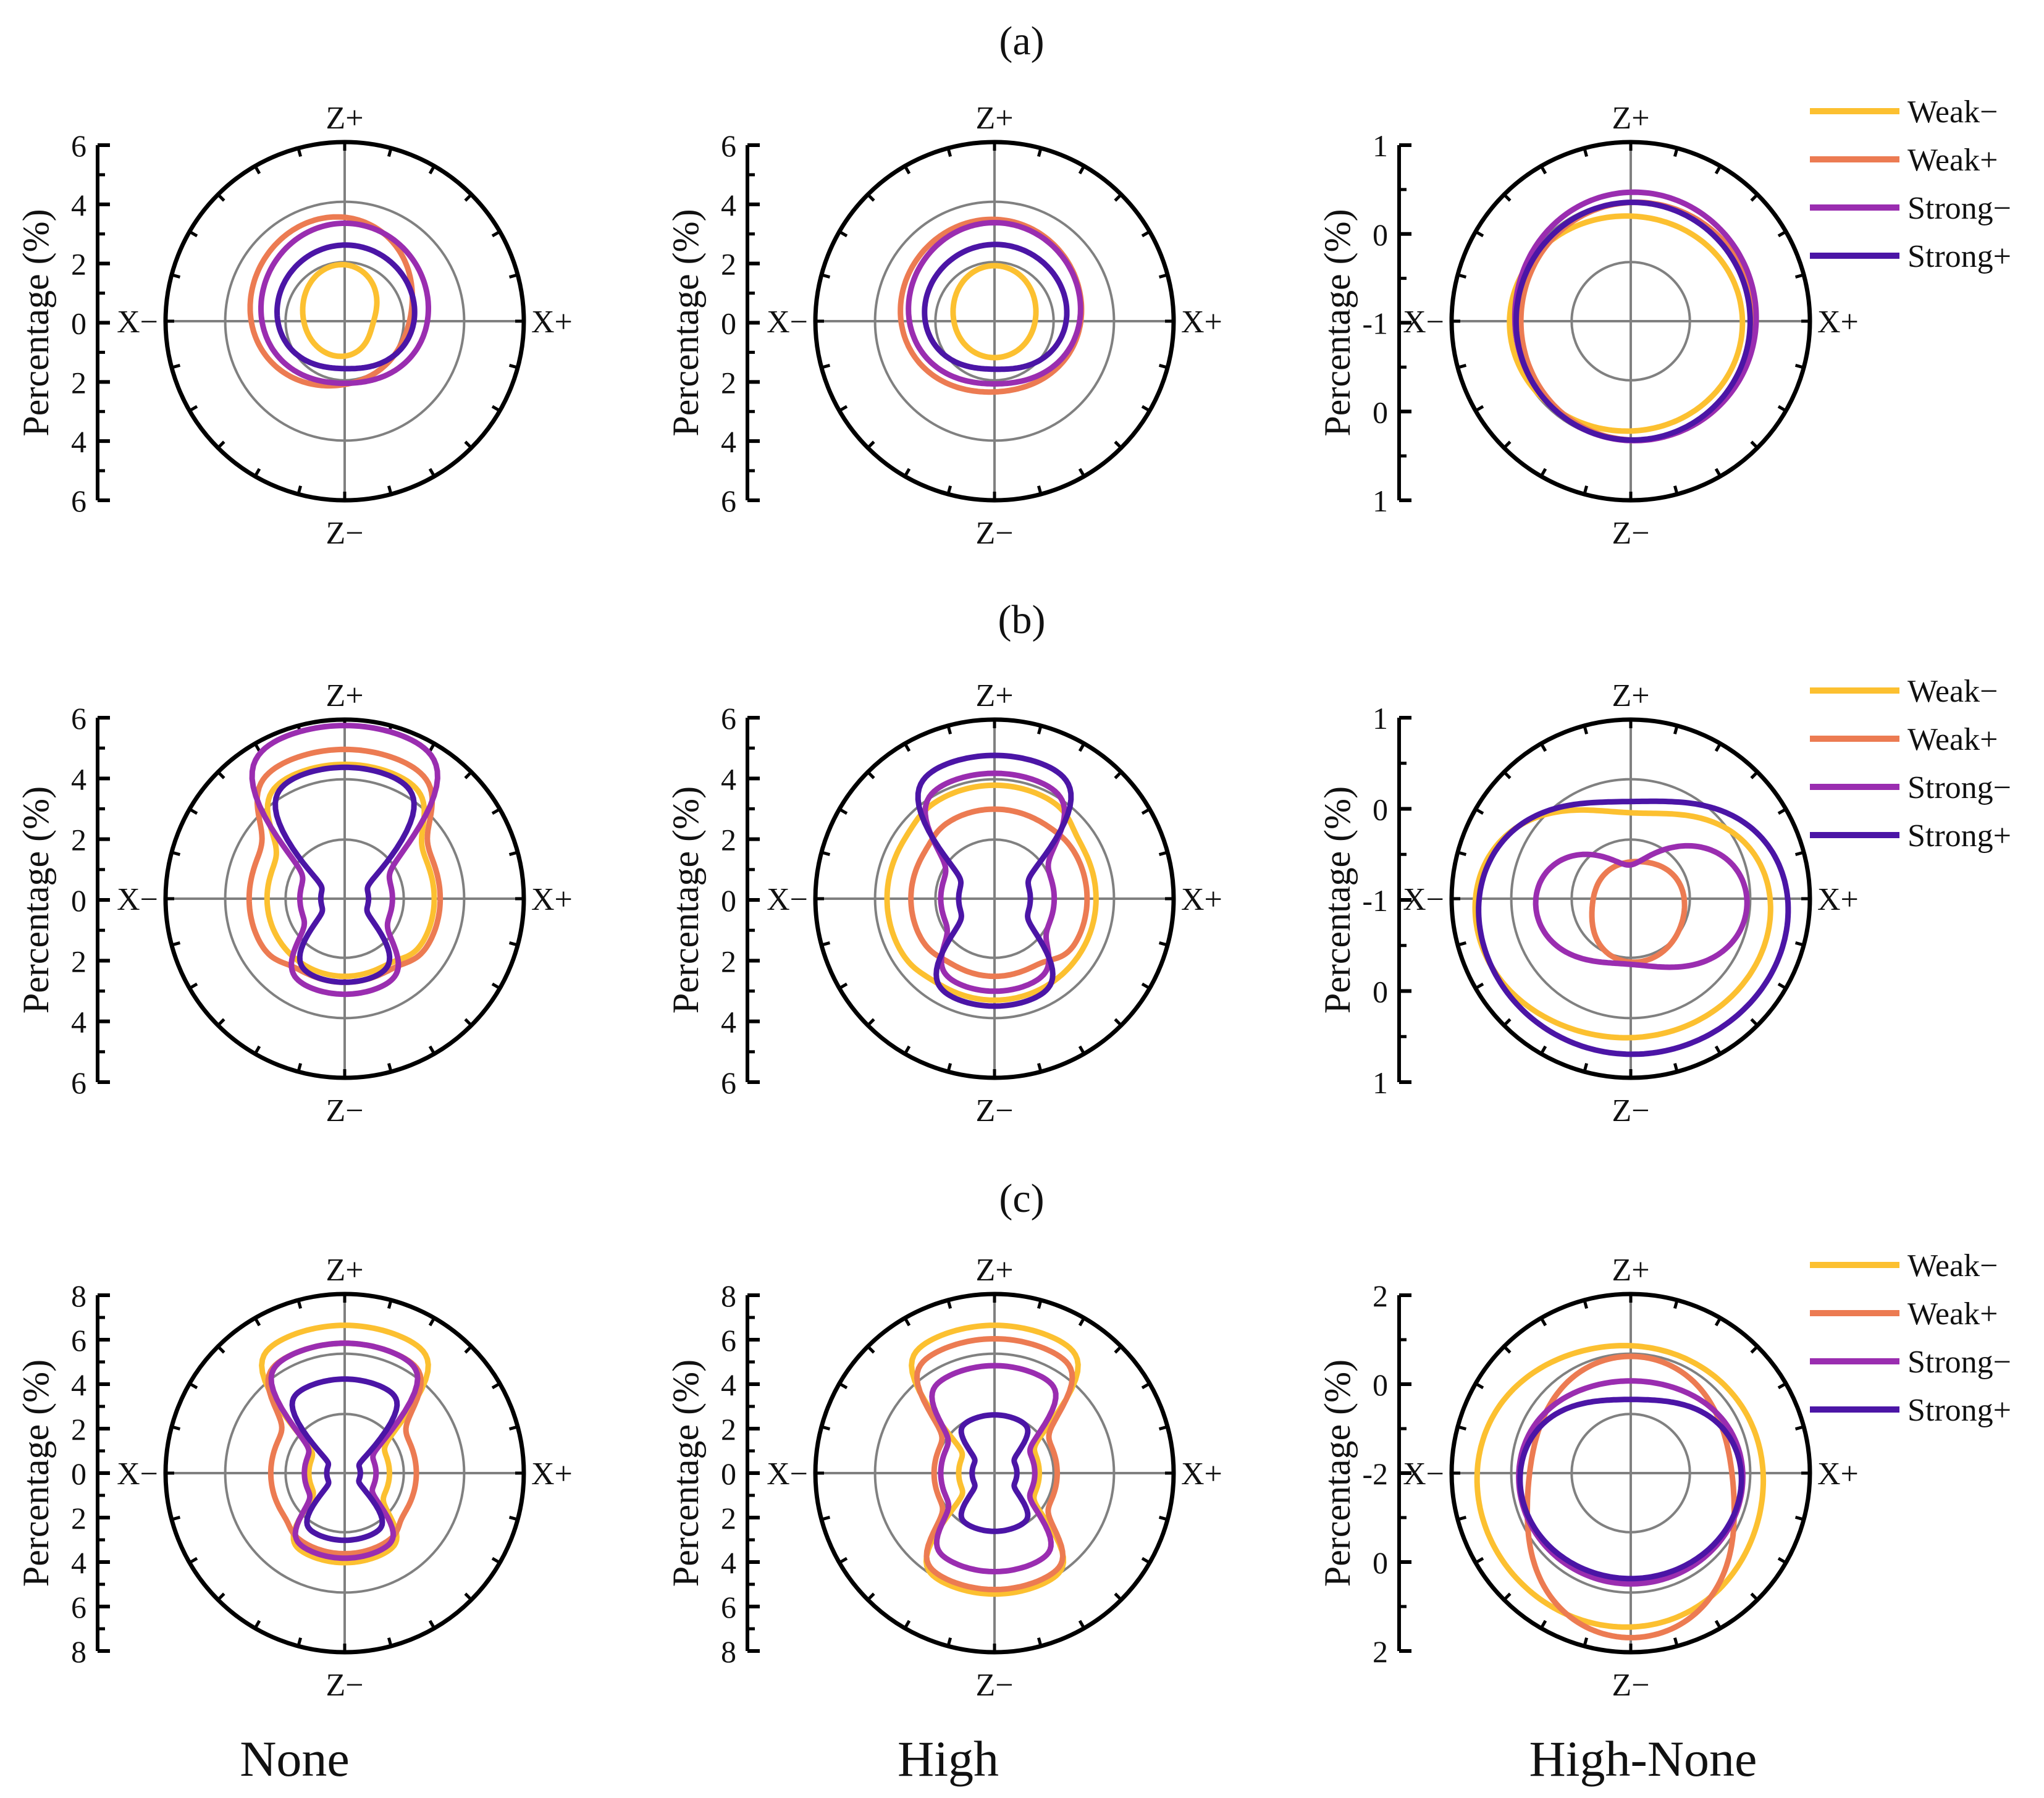  Describe the element at coordinates (137, 1474) in the screenshot. I see `direction-label-x-minus: X−` at that location.